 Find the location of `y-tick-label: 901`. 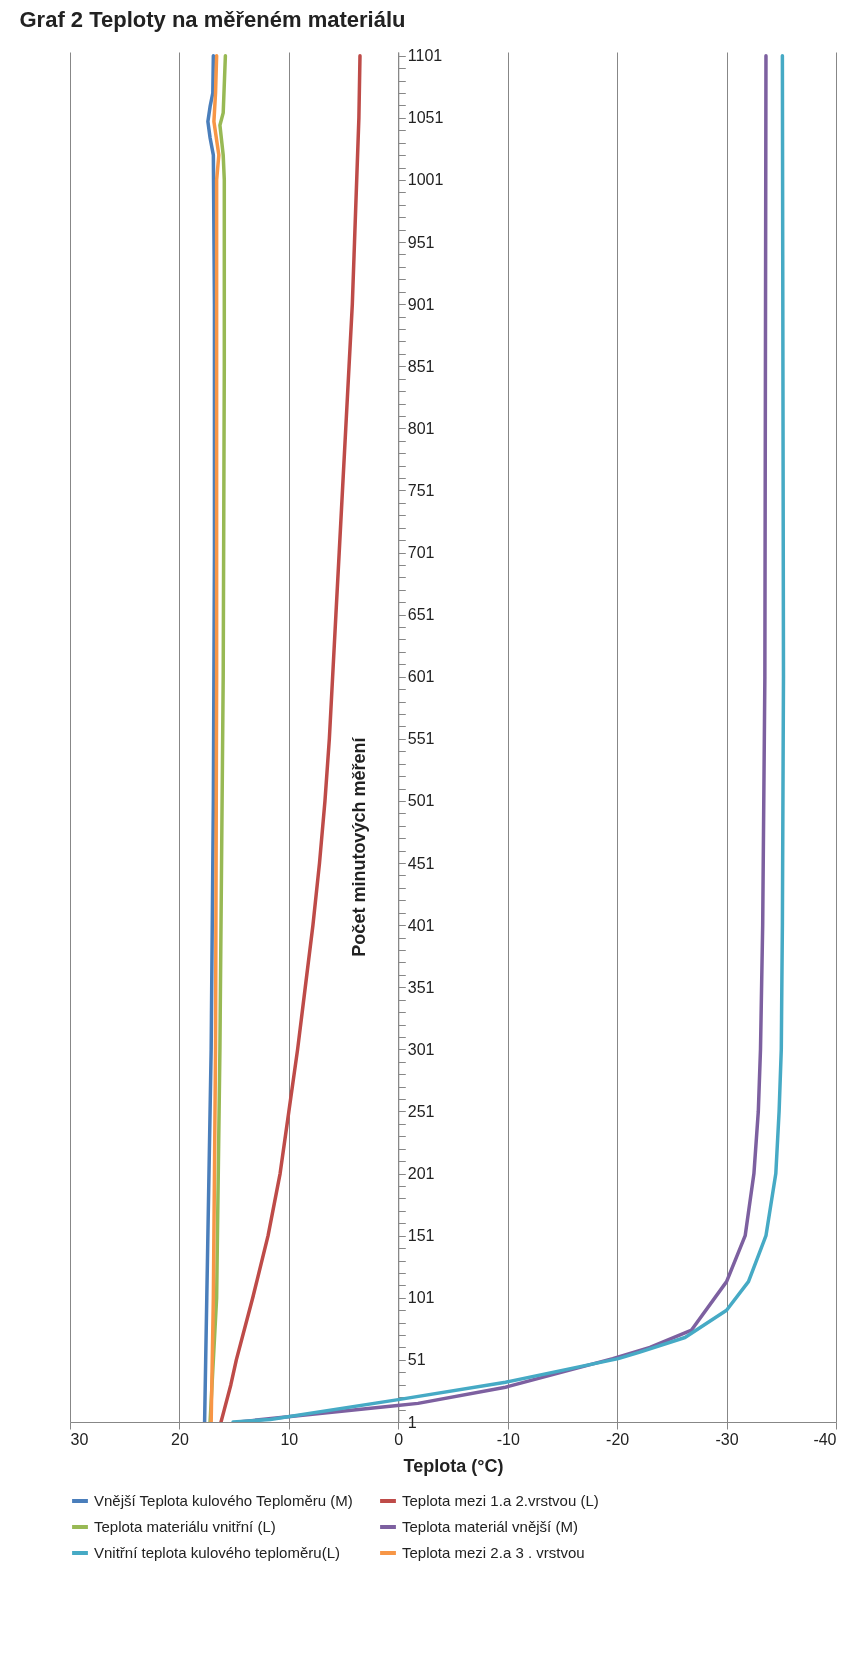

y-tick-label: 901 is located at coordinates (421, 304).